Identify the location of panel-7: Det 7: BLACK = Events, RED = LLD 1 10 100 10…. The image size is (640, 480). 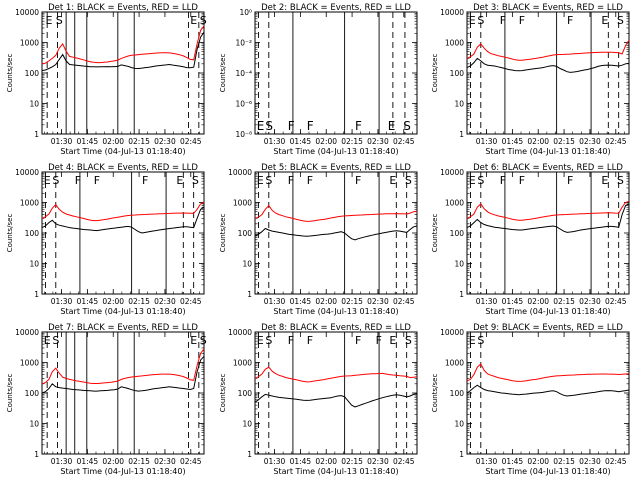
(106, 399).